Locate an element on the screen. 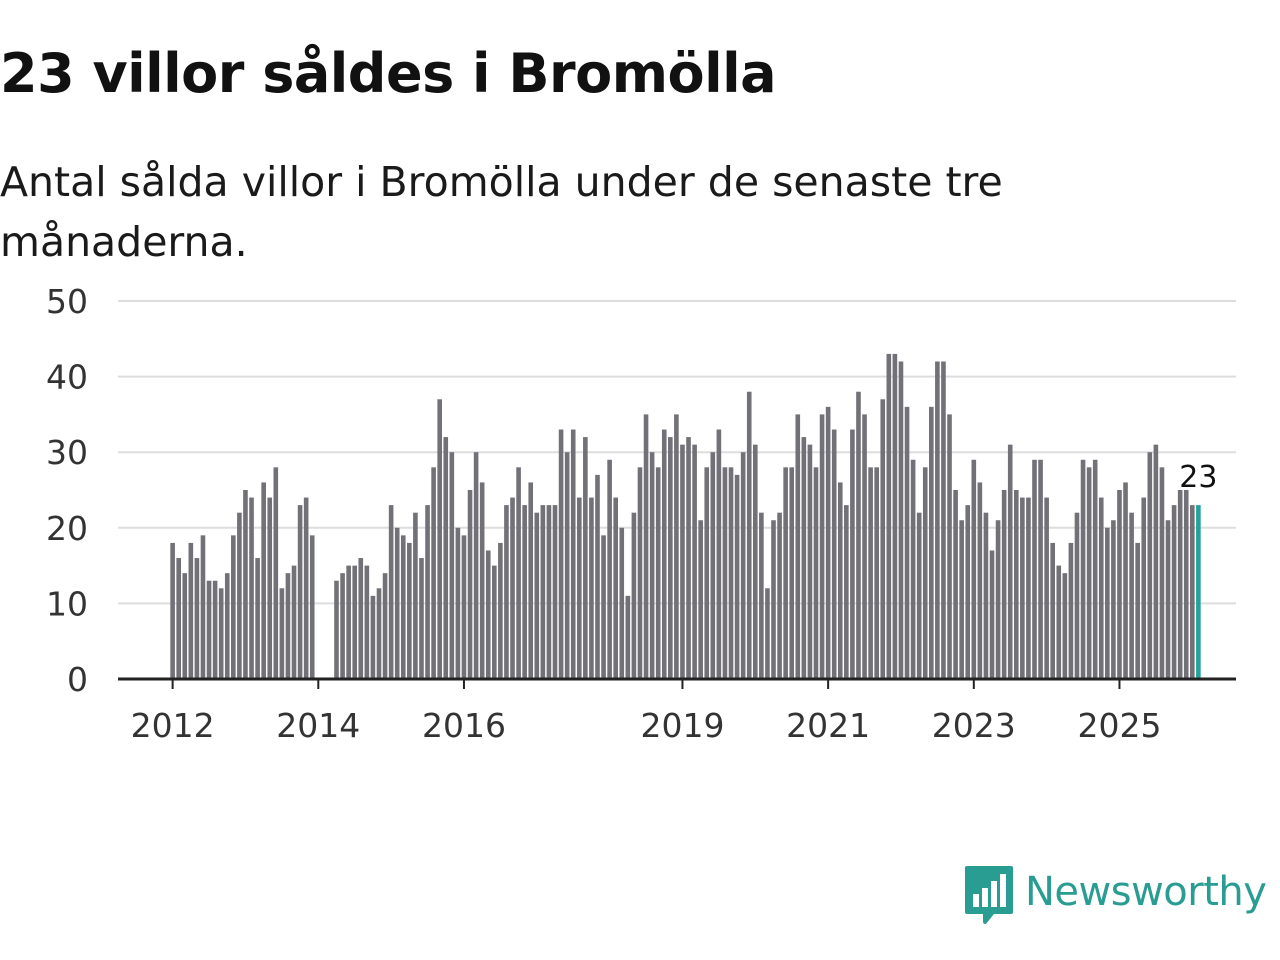  y-tick-label: 0 is located at coordinates (77, 679).